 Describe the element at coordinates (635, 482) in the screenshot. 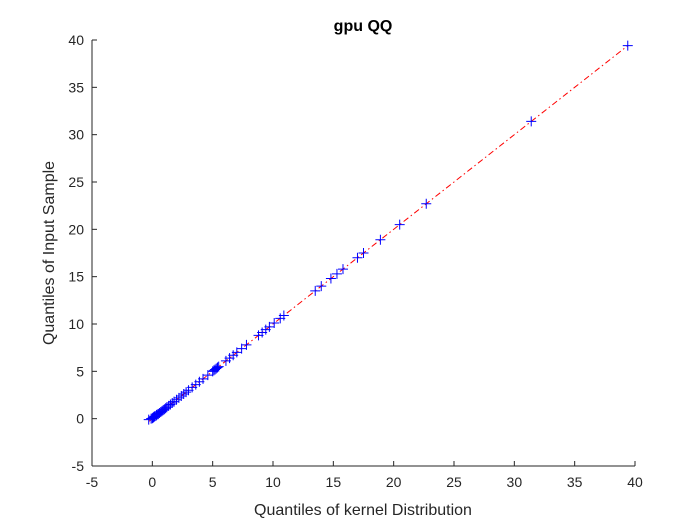

I see `x-tick-label: 40` at that location.